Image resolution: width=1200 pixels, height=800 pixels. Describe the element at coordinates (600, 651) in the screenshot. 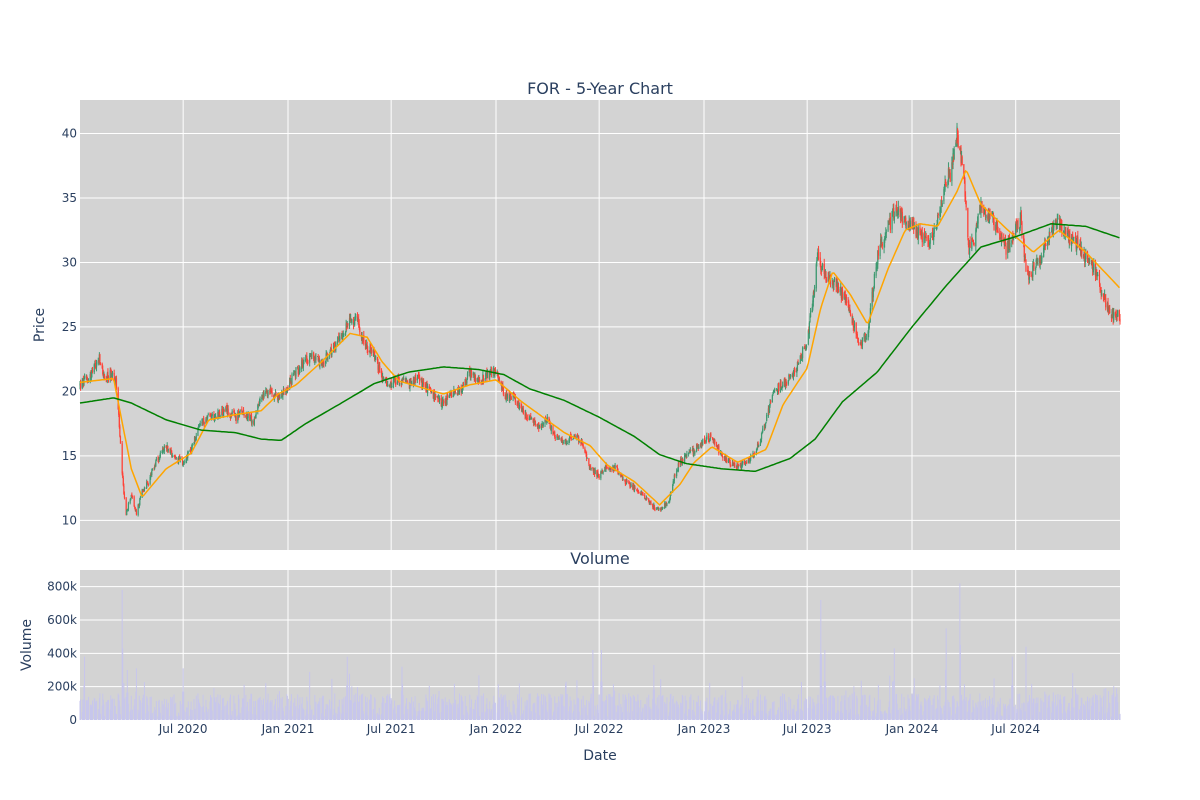

I see `volume-series` at that location.